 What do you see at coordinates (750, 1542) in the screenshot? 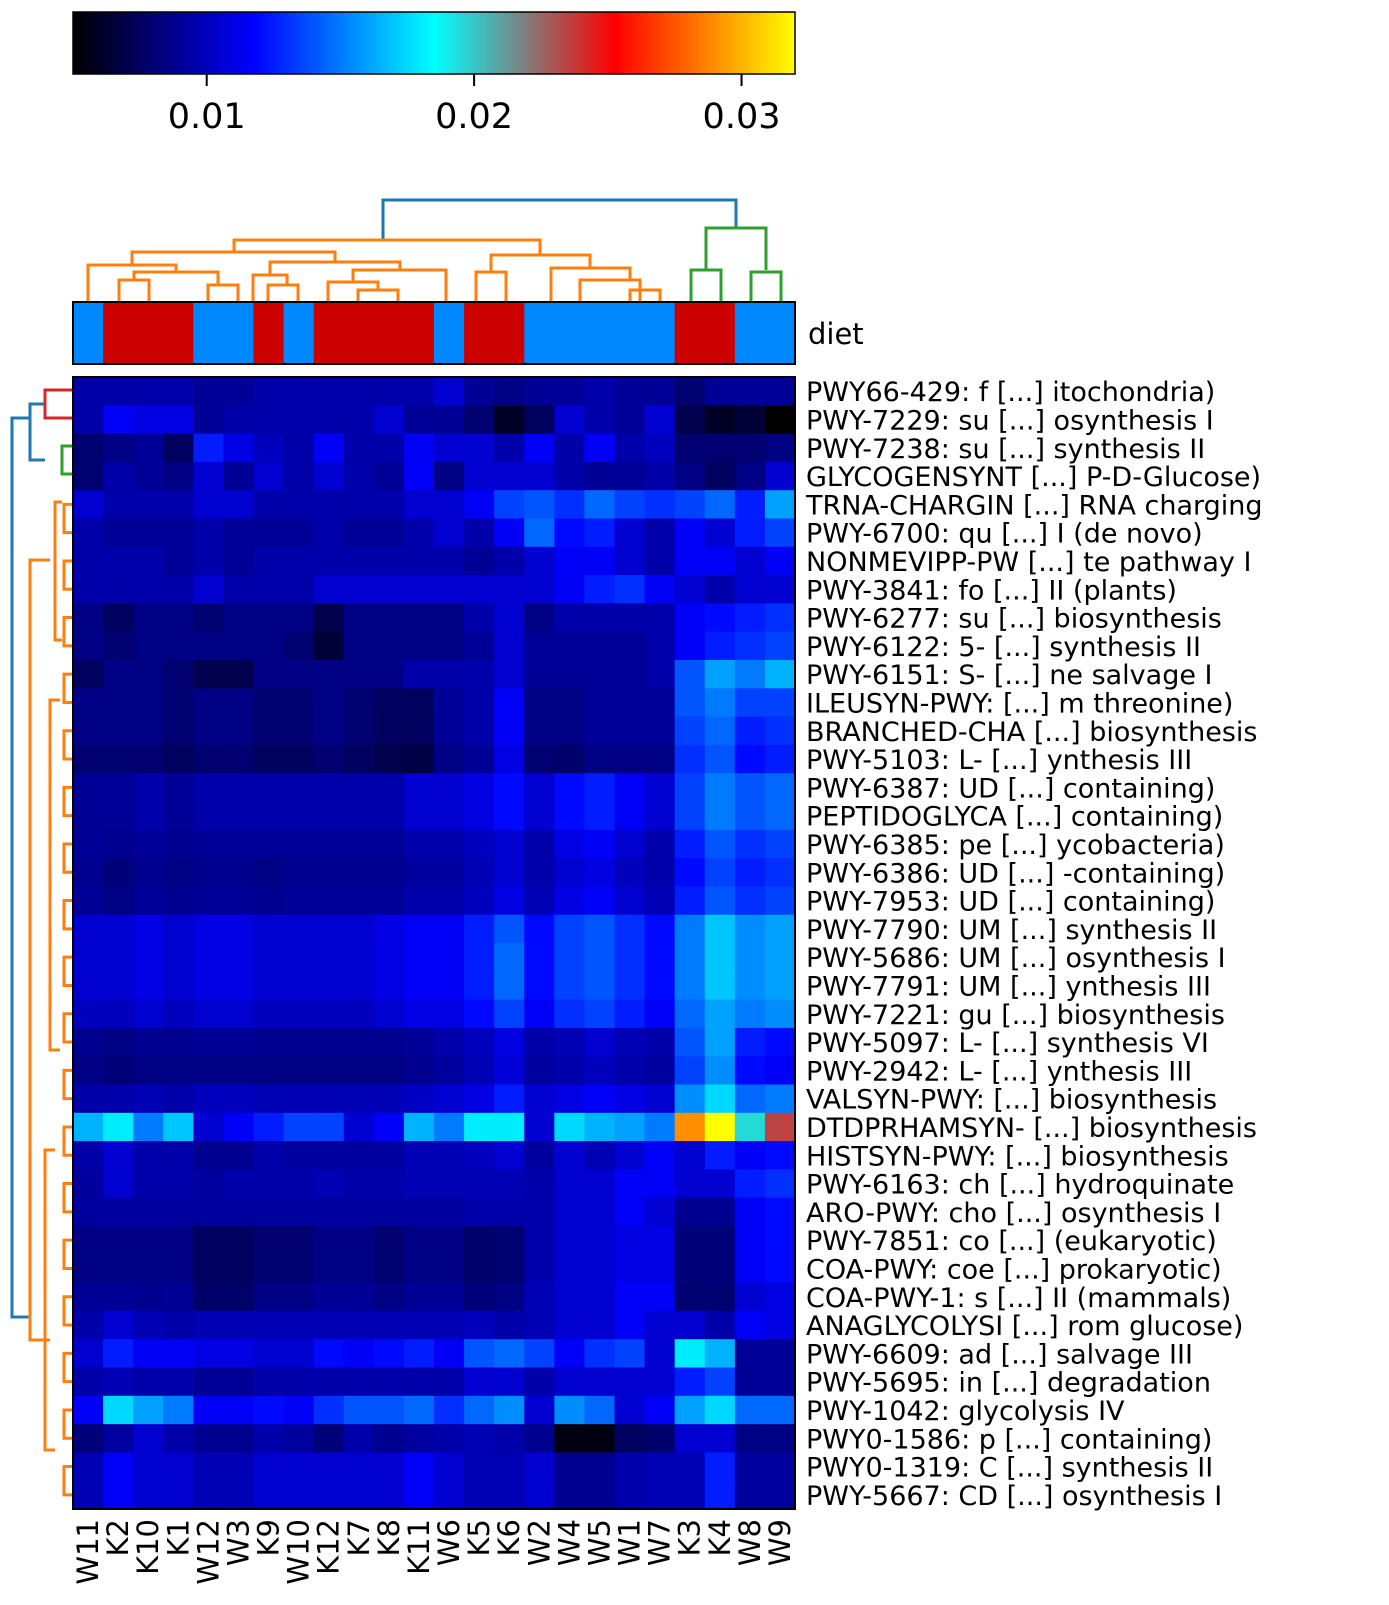
I see `column-label: W8` at bounding box center [750, 1542].